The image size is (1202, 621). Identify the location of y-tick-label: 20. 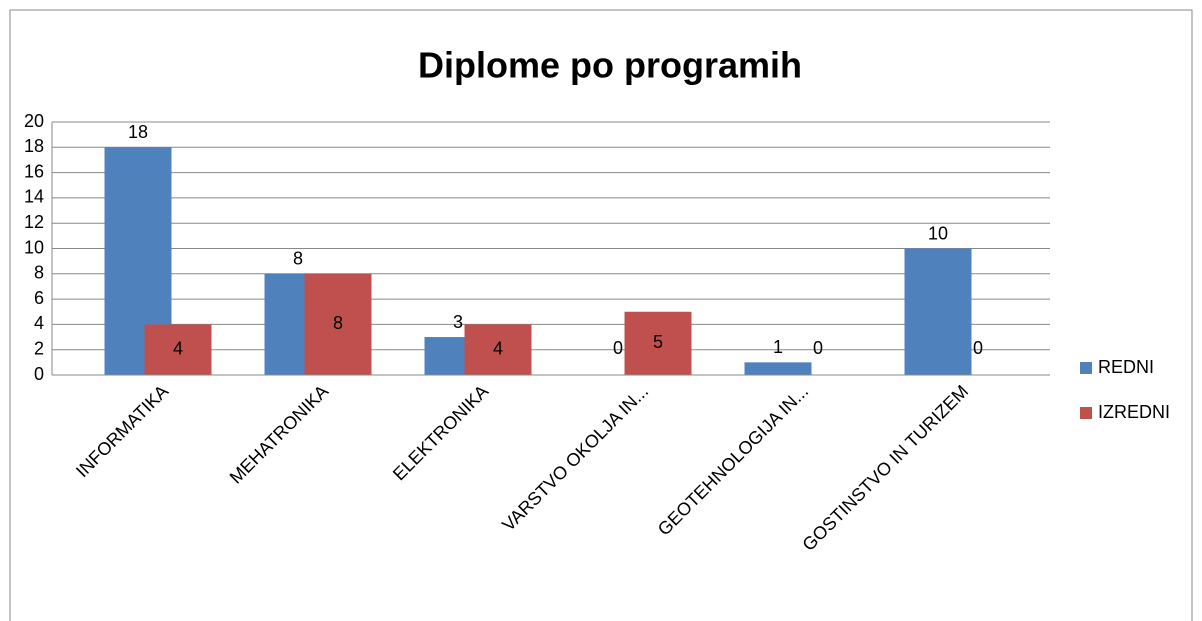
(34, 121).